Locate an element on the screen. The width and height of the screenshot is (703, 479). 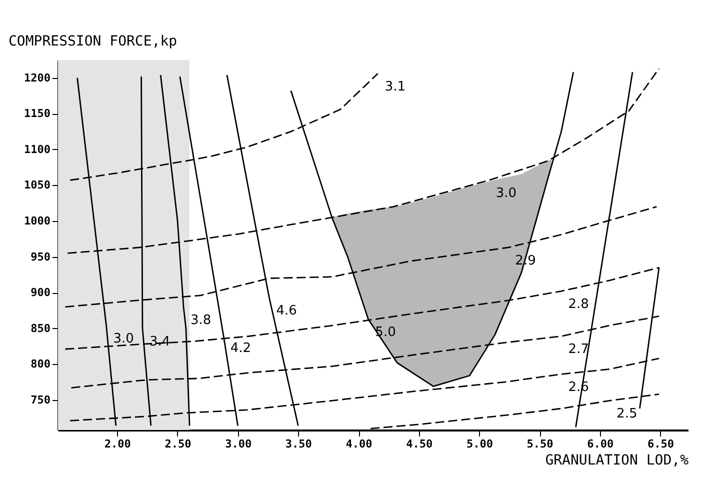
x-tick-label: 2.50 is located at coordinates (178, 444).